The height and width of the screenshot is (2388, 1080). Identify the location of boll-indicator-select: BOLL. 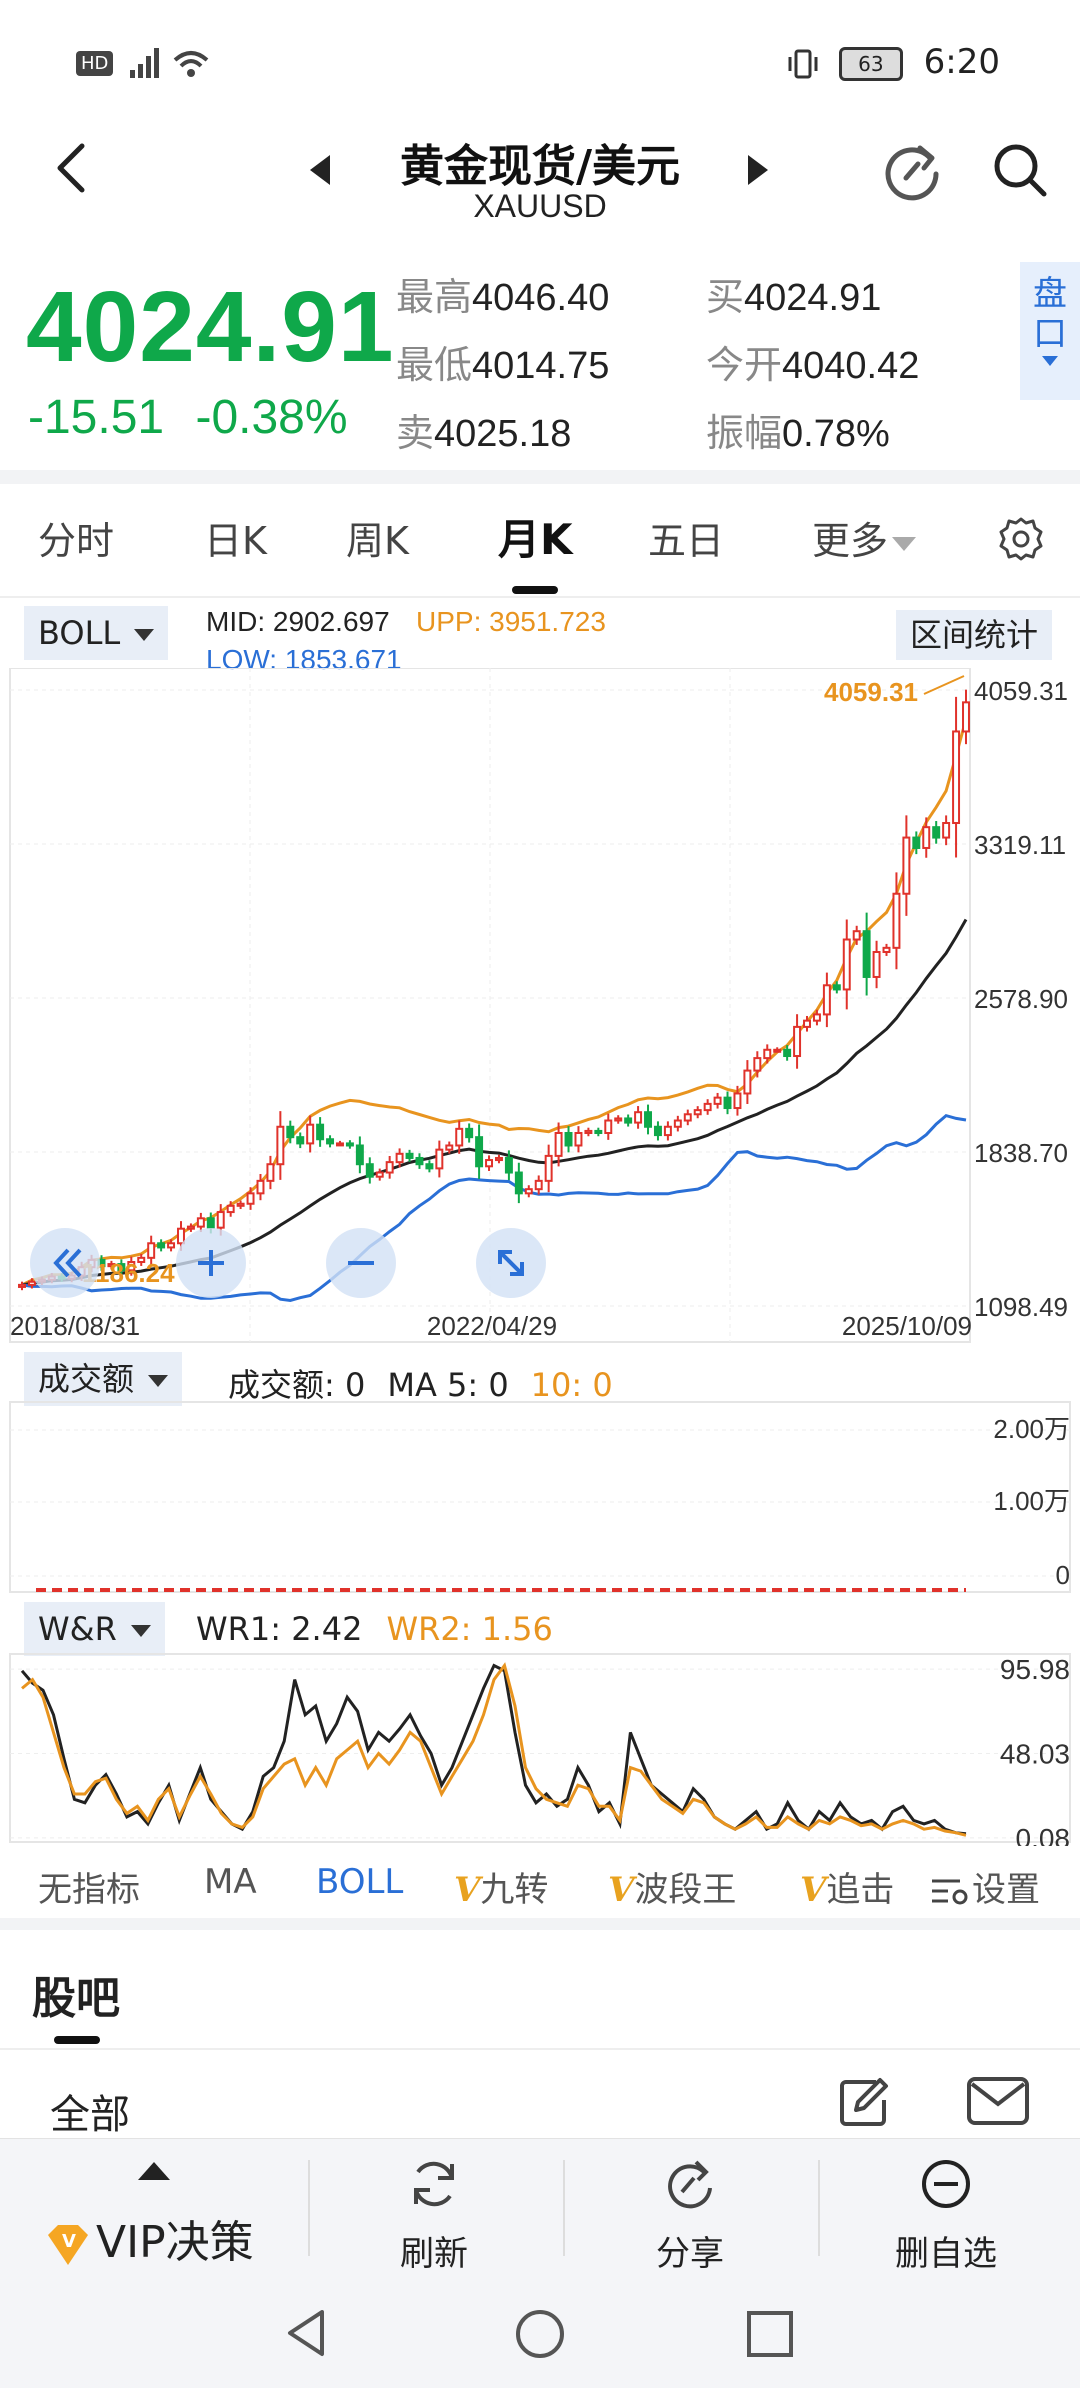
(96, 633).